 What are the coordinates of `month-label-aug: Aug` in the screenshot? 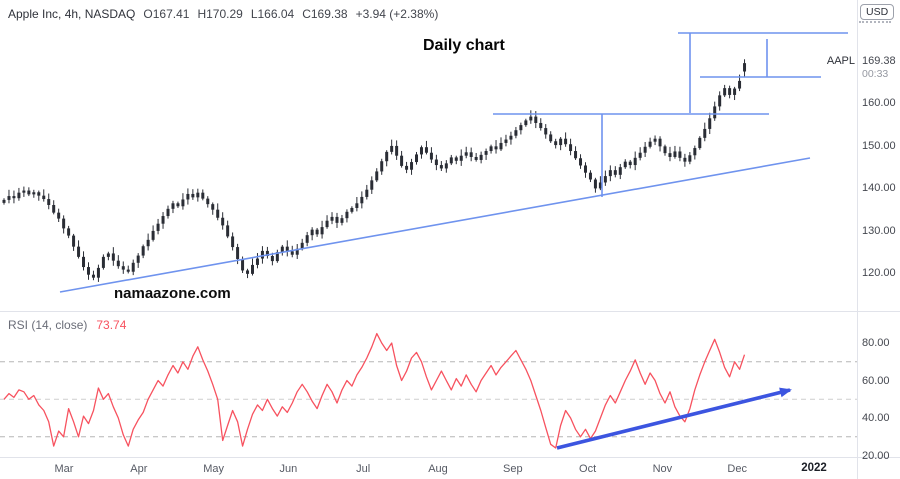 It's located at (438, 469).